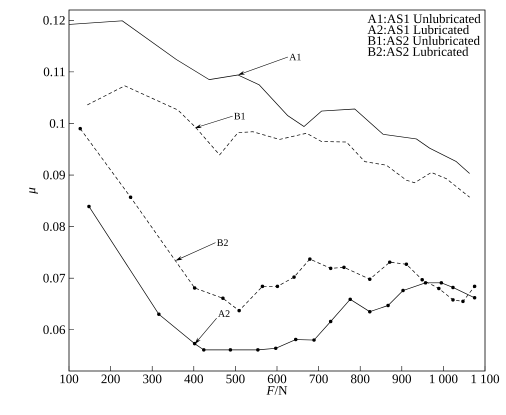  I want to click on y-tick-label: 0.09, so click(54, 175).